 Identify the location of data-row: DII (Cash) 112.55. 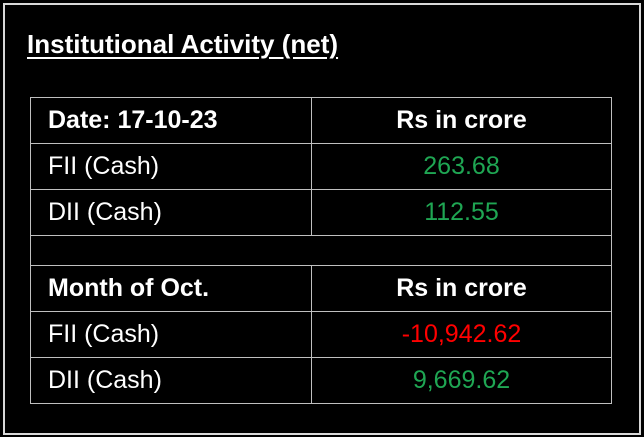
(321, 212).